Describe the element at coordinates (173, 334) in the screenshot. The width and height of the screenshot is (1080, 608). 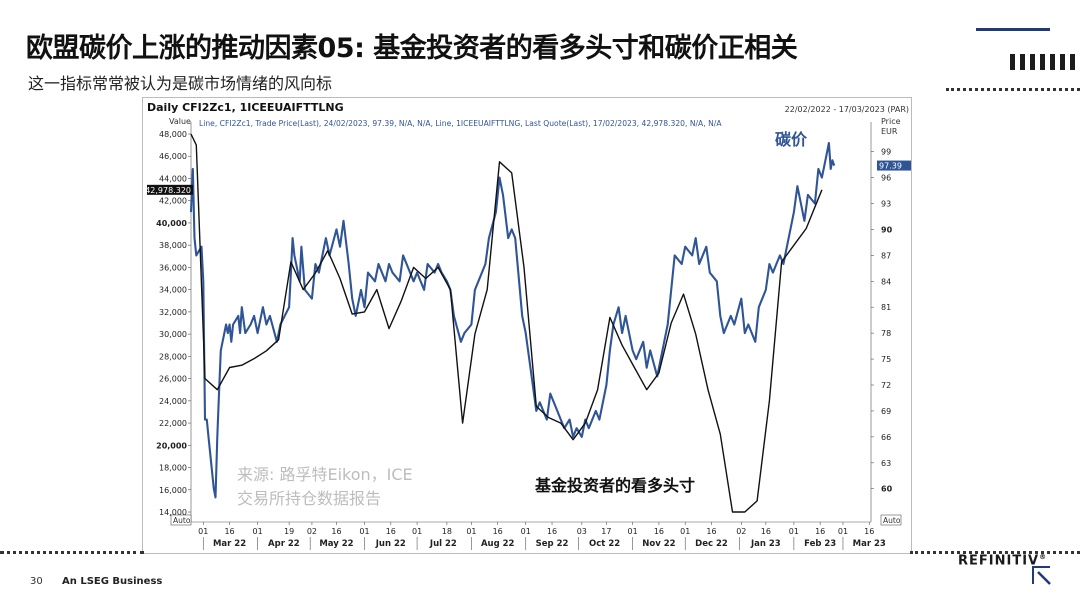
I see `left-tick-label: 30,000` at that location.